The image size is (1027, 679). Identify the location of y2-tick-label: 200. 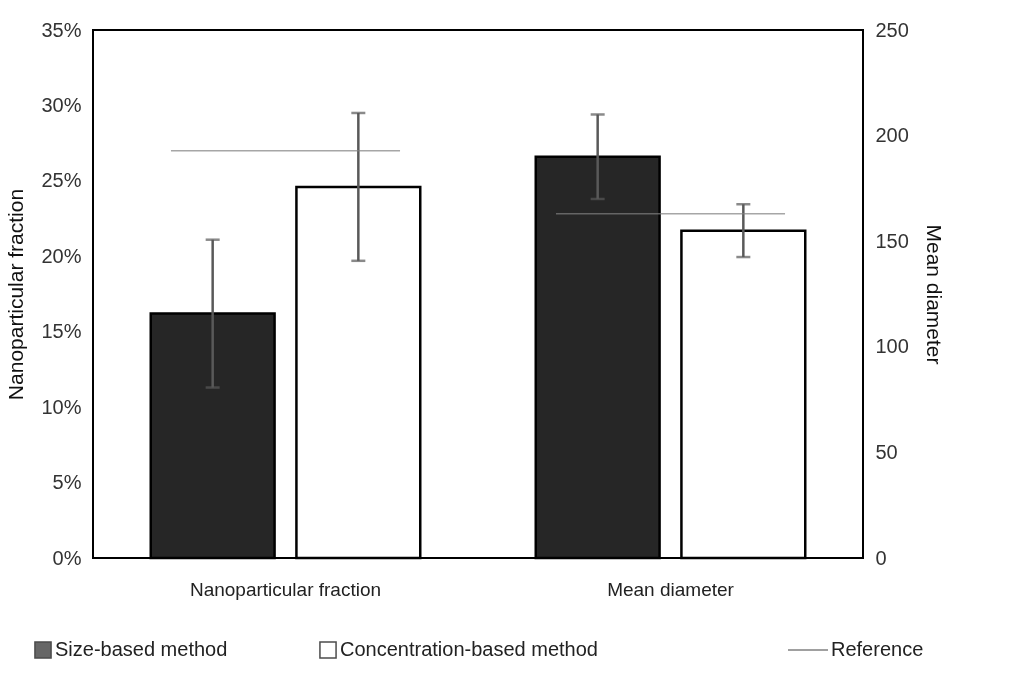
(892, 135).